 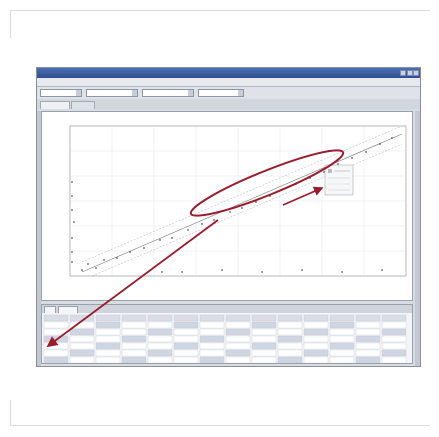 I want to click on close-button, so click(x=416, y=73).